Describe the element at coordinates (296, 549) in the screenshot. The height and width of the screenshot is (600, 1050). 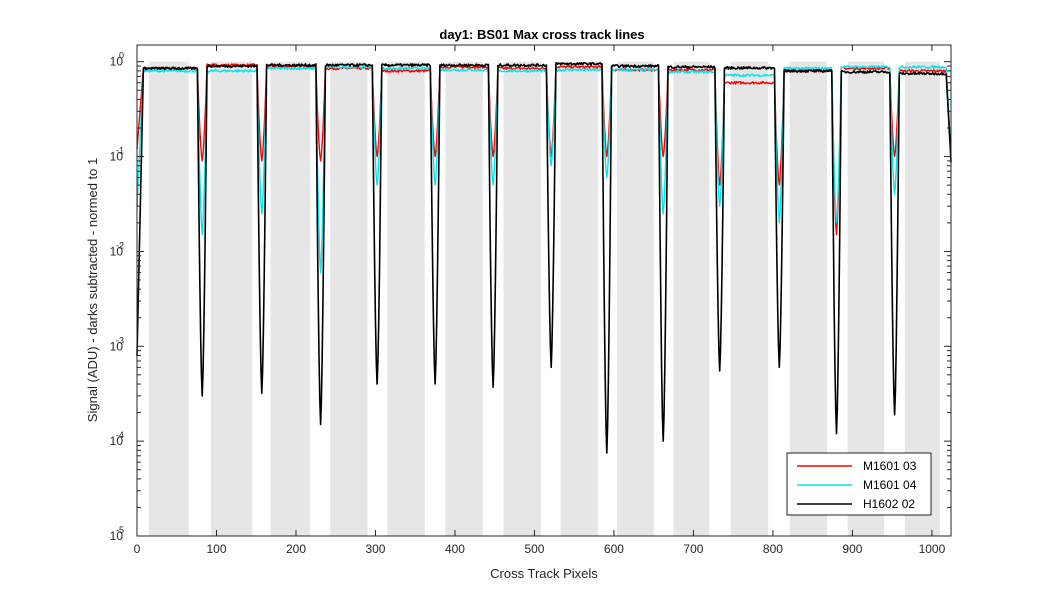
I see `x-tick-label: 200` at that location.